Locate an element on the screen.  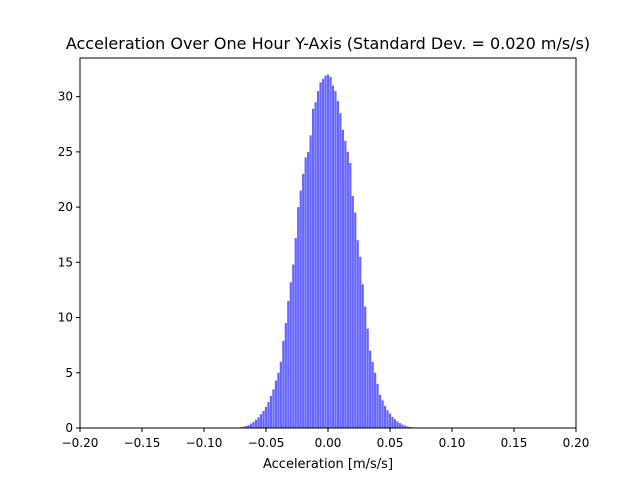
x-tick-label: −0.15 is located at coordinates (142, 443).